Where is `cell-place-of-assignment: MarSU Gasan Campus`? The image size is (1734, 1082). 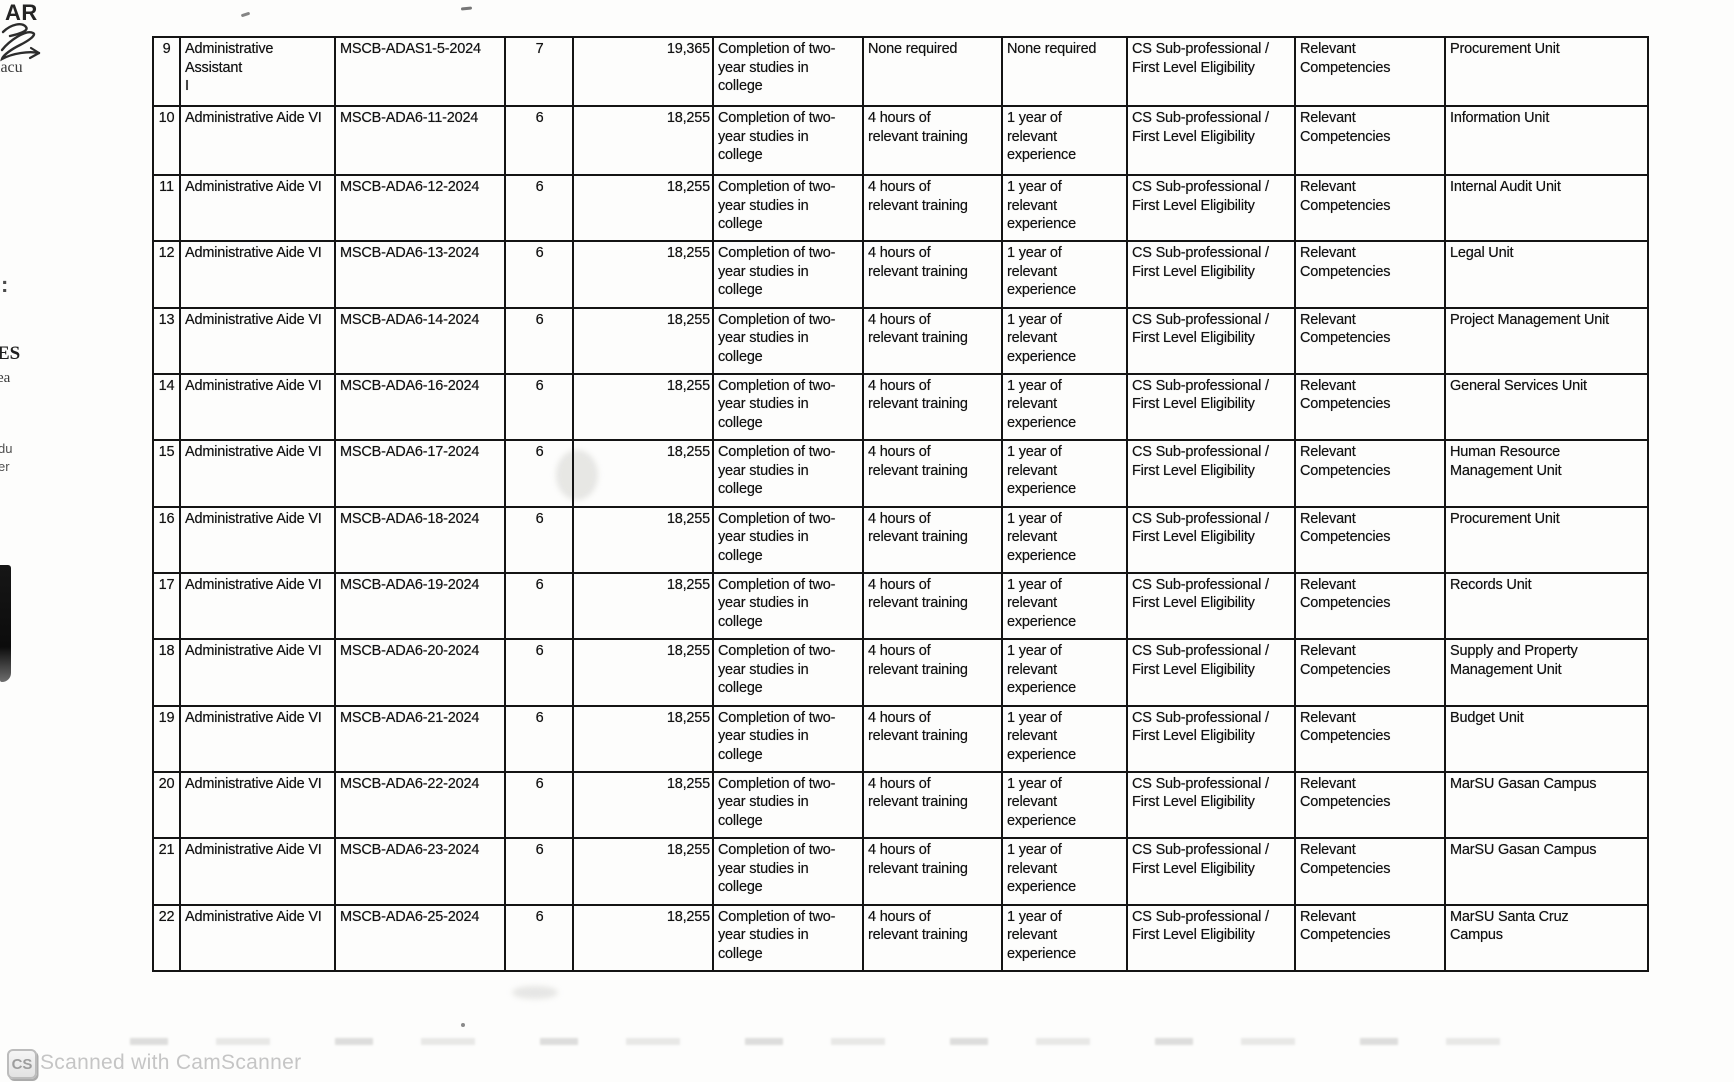
cell-place-of-assignment: MarSU Gasan Campus is located at coordinates (1546, 871).